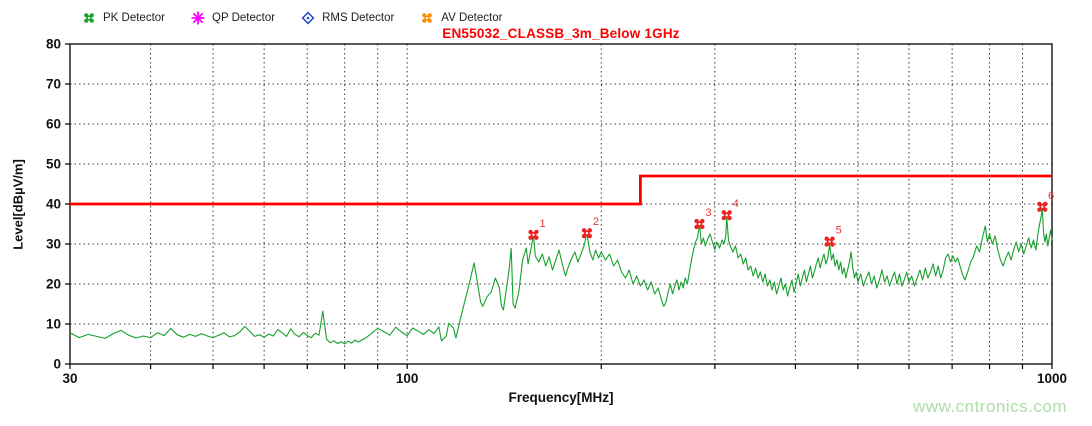 The height and width of the screenshot is (426, 1092). I want to click on y-tick-label: 30, so click(53, 244).